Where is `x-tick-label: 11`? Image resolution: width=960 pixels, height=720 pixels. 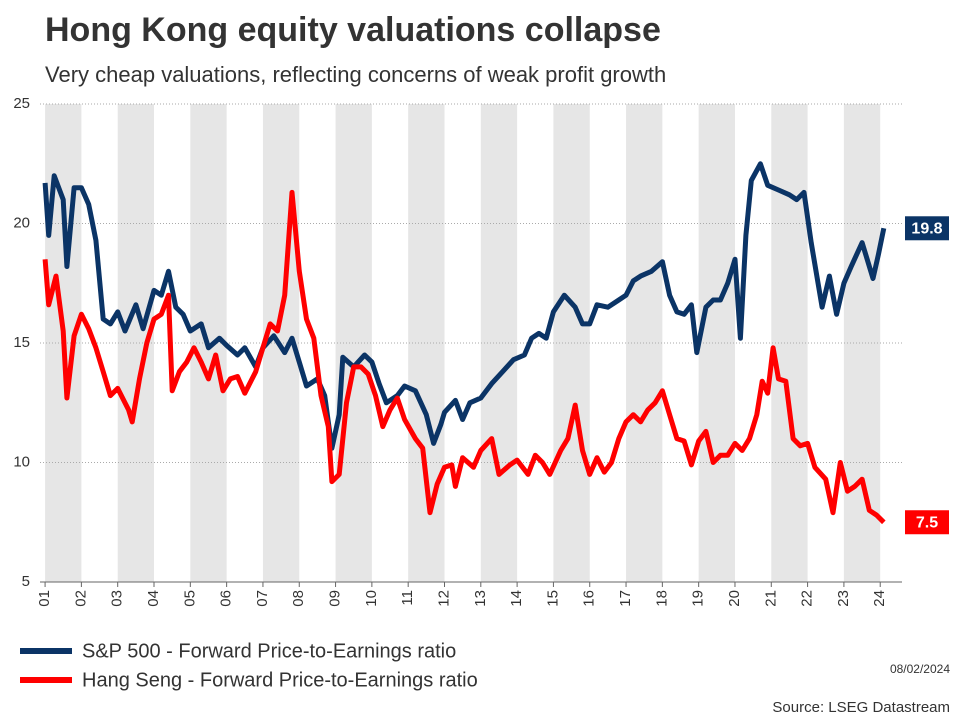
x-tick-label: 11 is located at coordinates (407, 598).